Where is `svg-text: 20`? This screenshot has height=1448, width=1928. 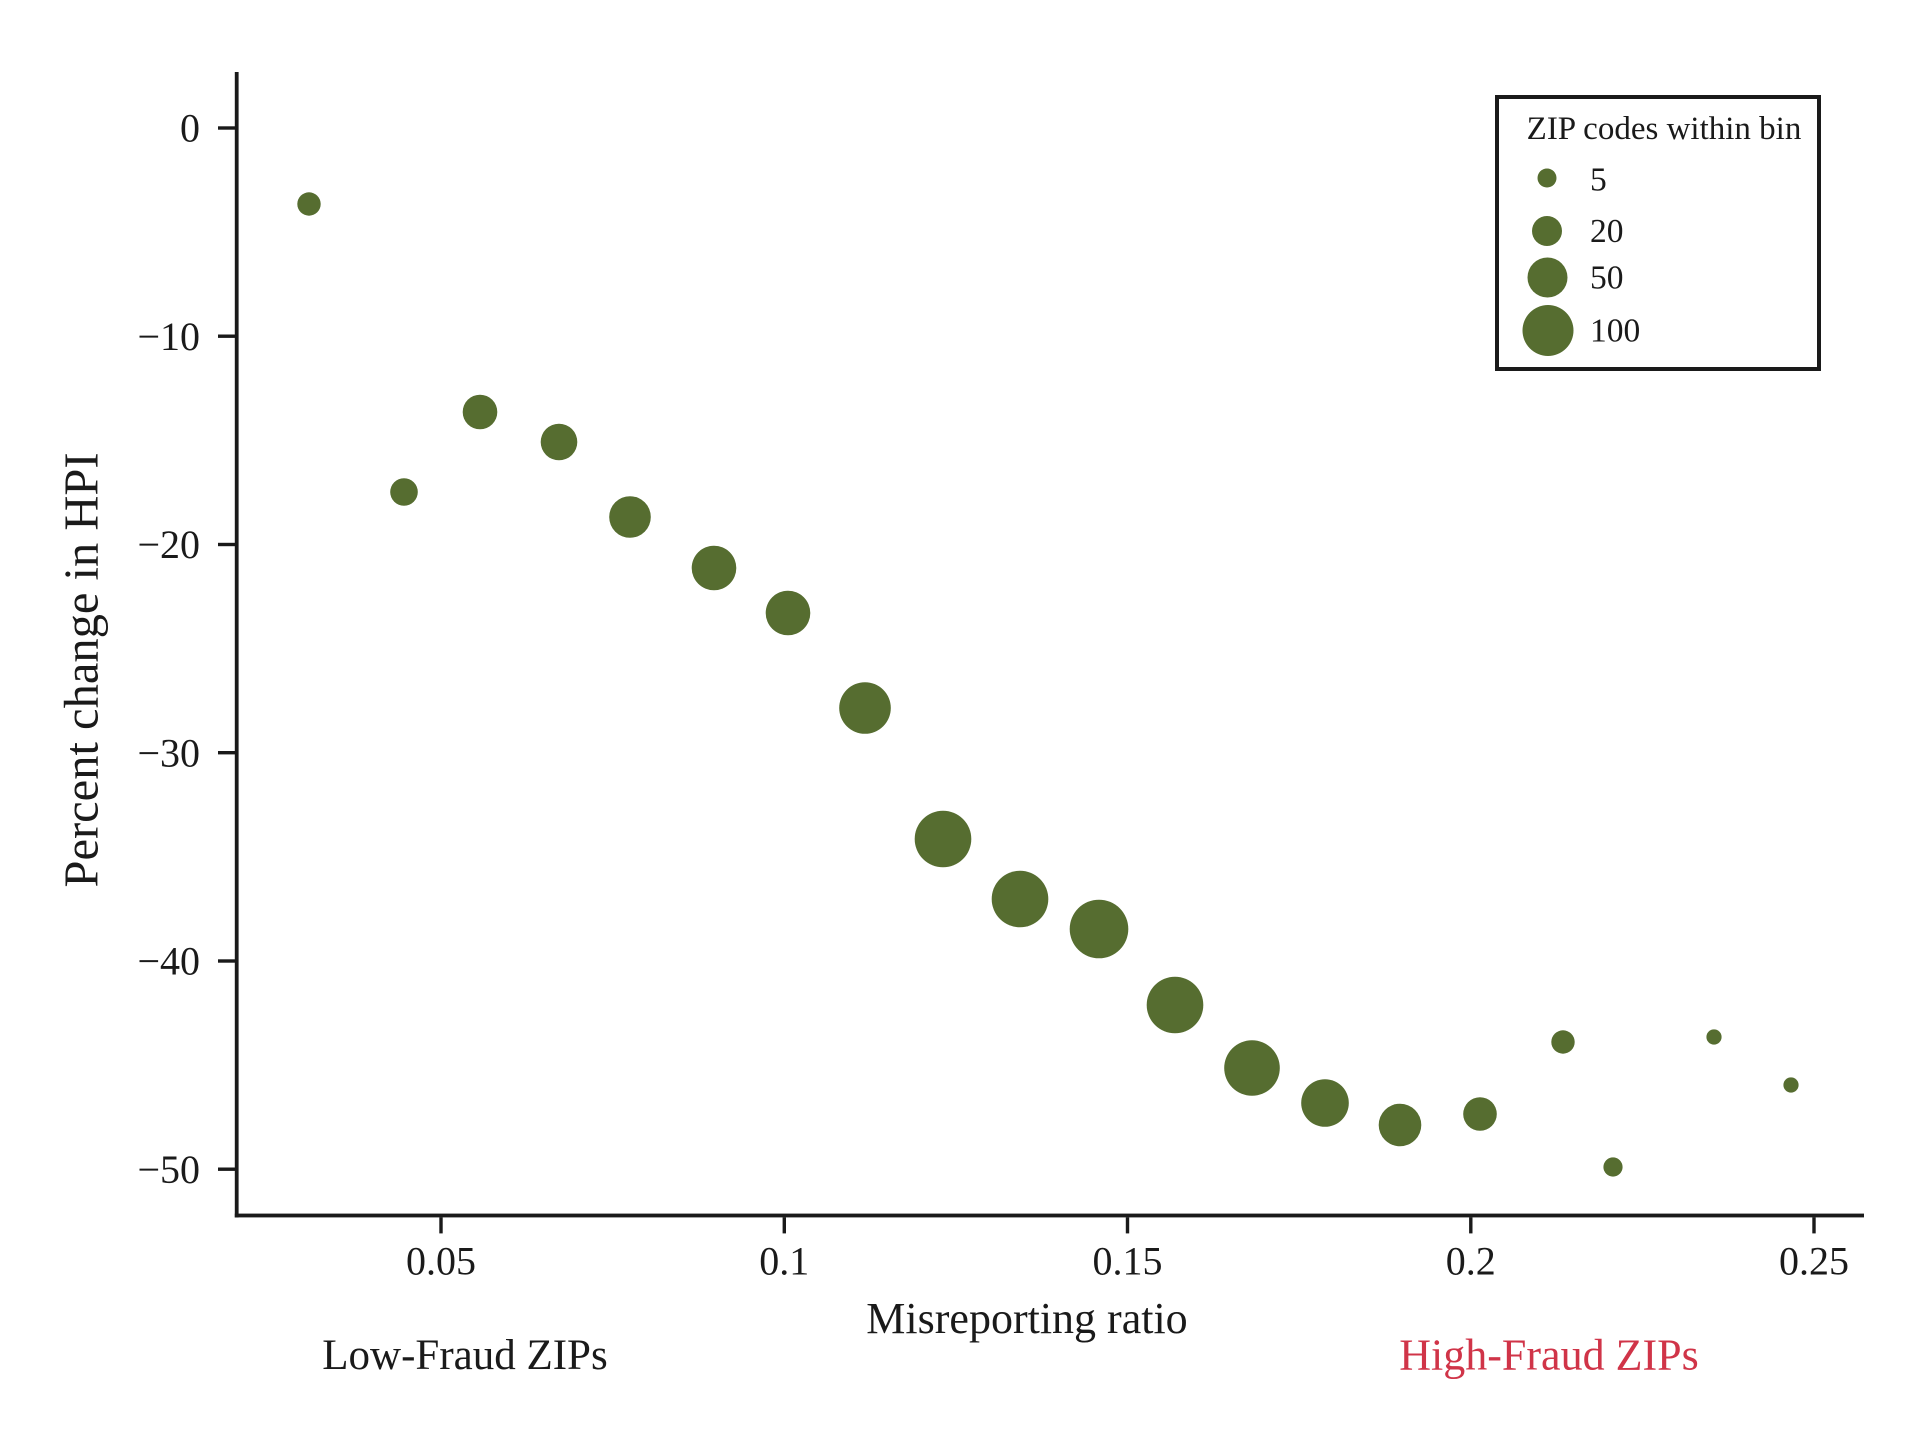 svg-text: 20 is located at coordinates (1607, 231).